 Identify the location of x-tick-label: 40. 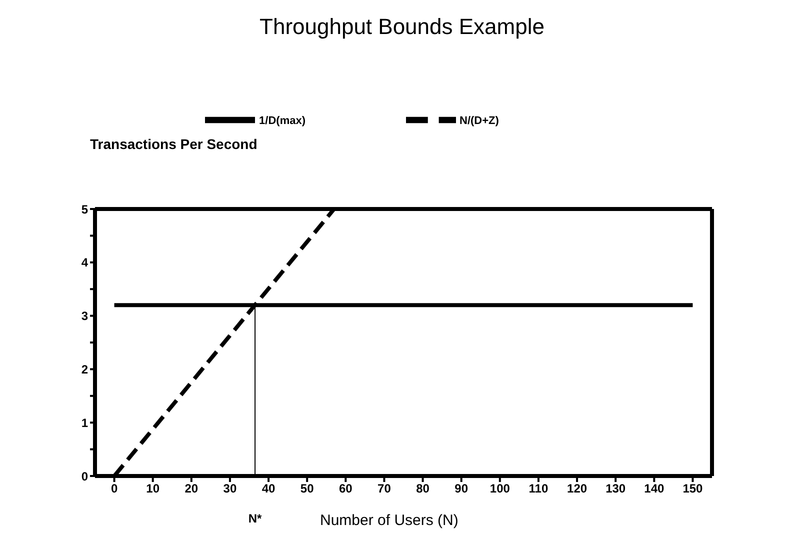
(269, 489).